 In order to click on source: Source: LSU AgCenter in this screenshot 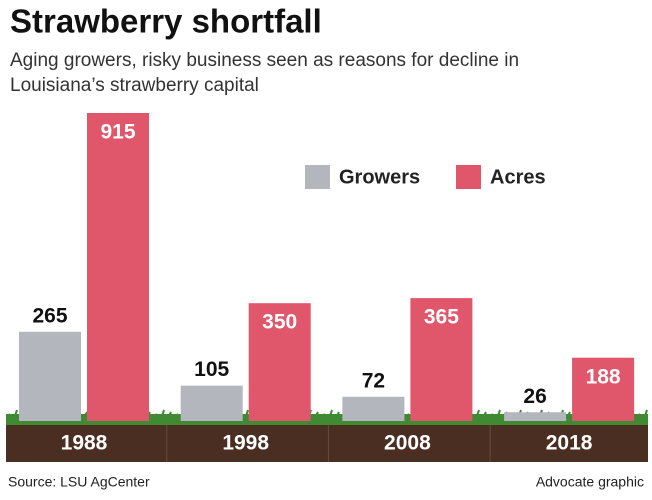, I will do `click(79, 482)`.